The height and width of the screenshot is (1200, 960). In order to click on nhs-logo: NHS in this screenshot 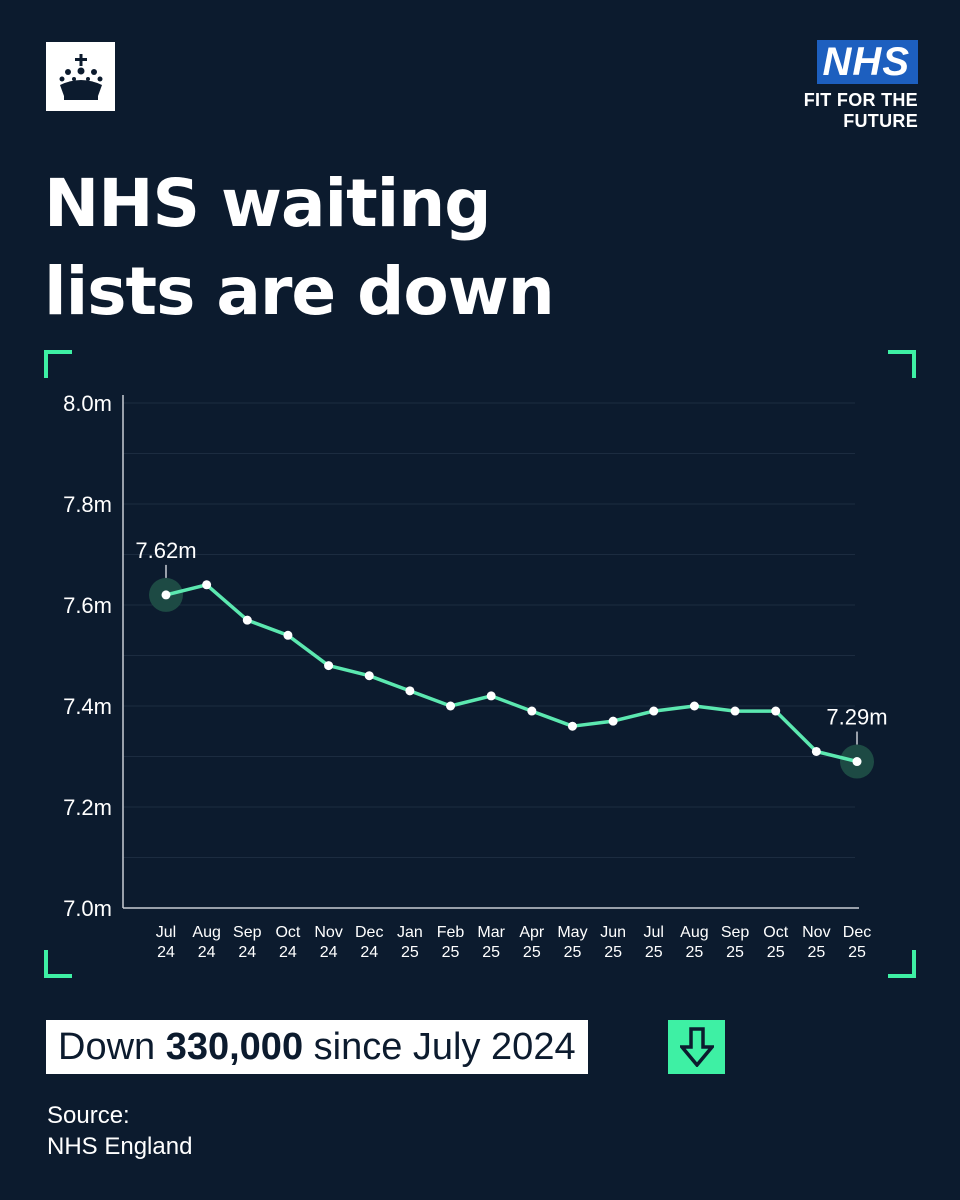, I will do `click(867, 62)`.